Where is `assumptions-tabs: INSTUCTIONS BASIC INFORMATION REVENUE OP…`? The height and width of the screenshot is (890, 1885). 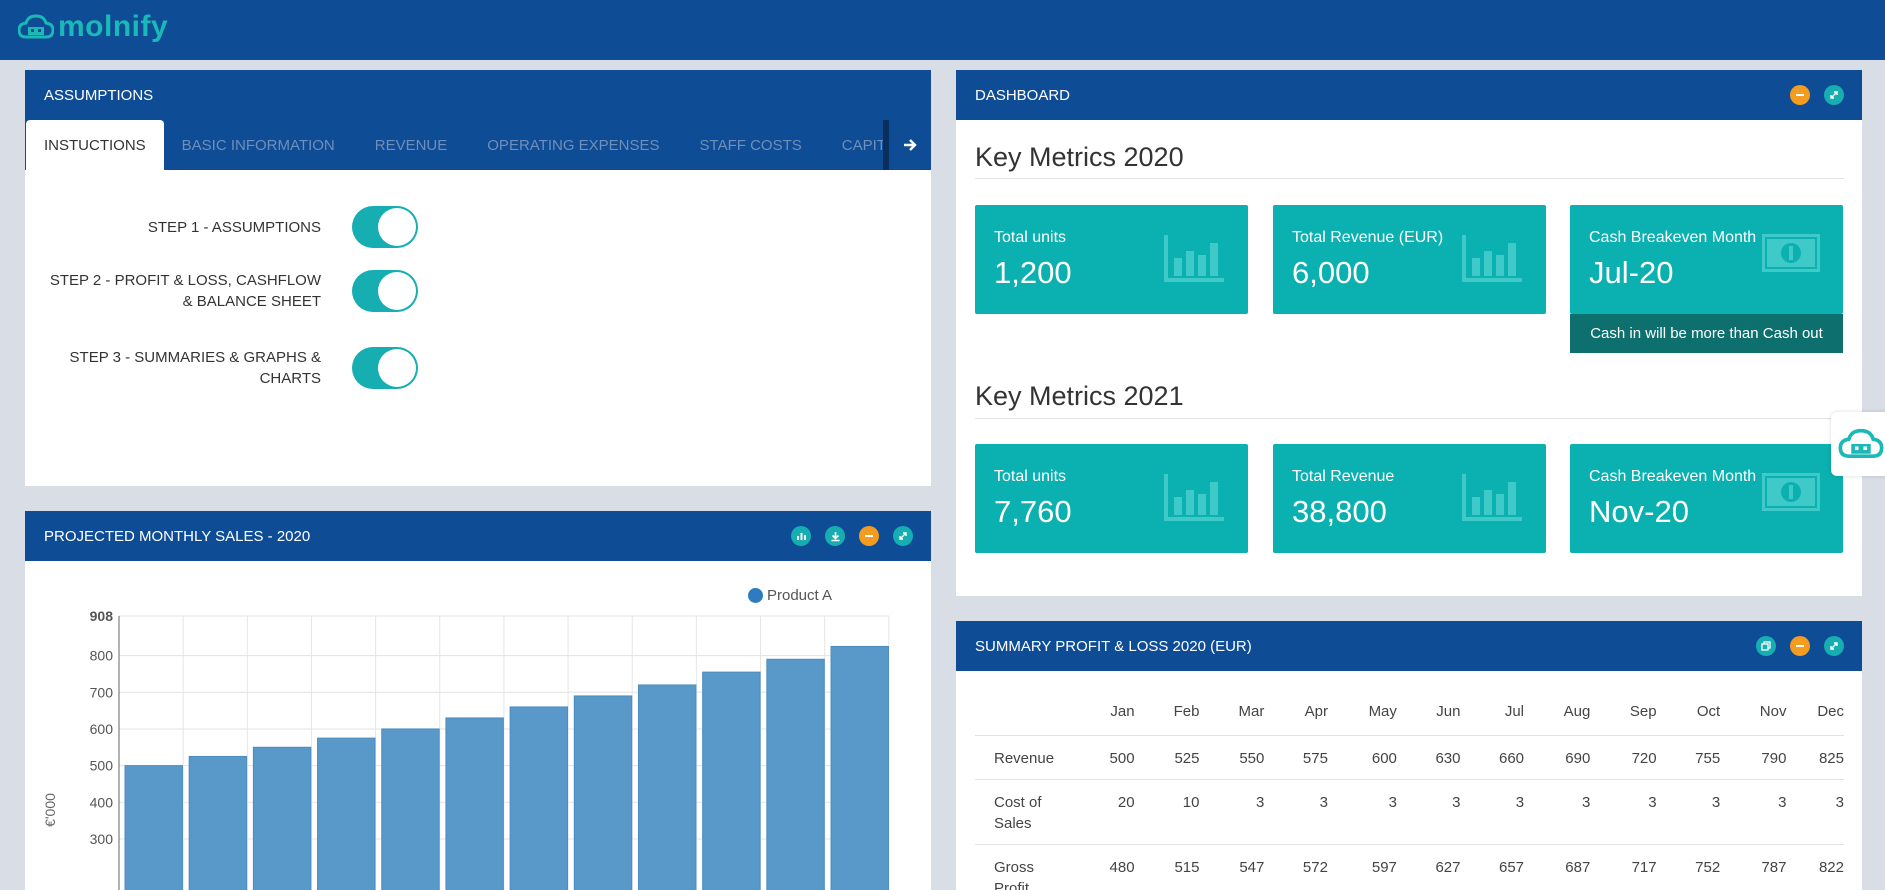 assumptions-tabs: INSTUCTIONS BASIC INFORMATION REVENUE OP… is located at coordinates (478, 145).